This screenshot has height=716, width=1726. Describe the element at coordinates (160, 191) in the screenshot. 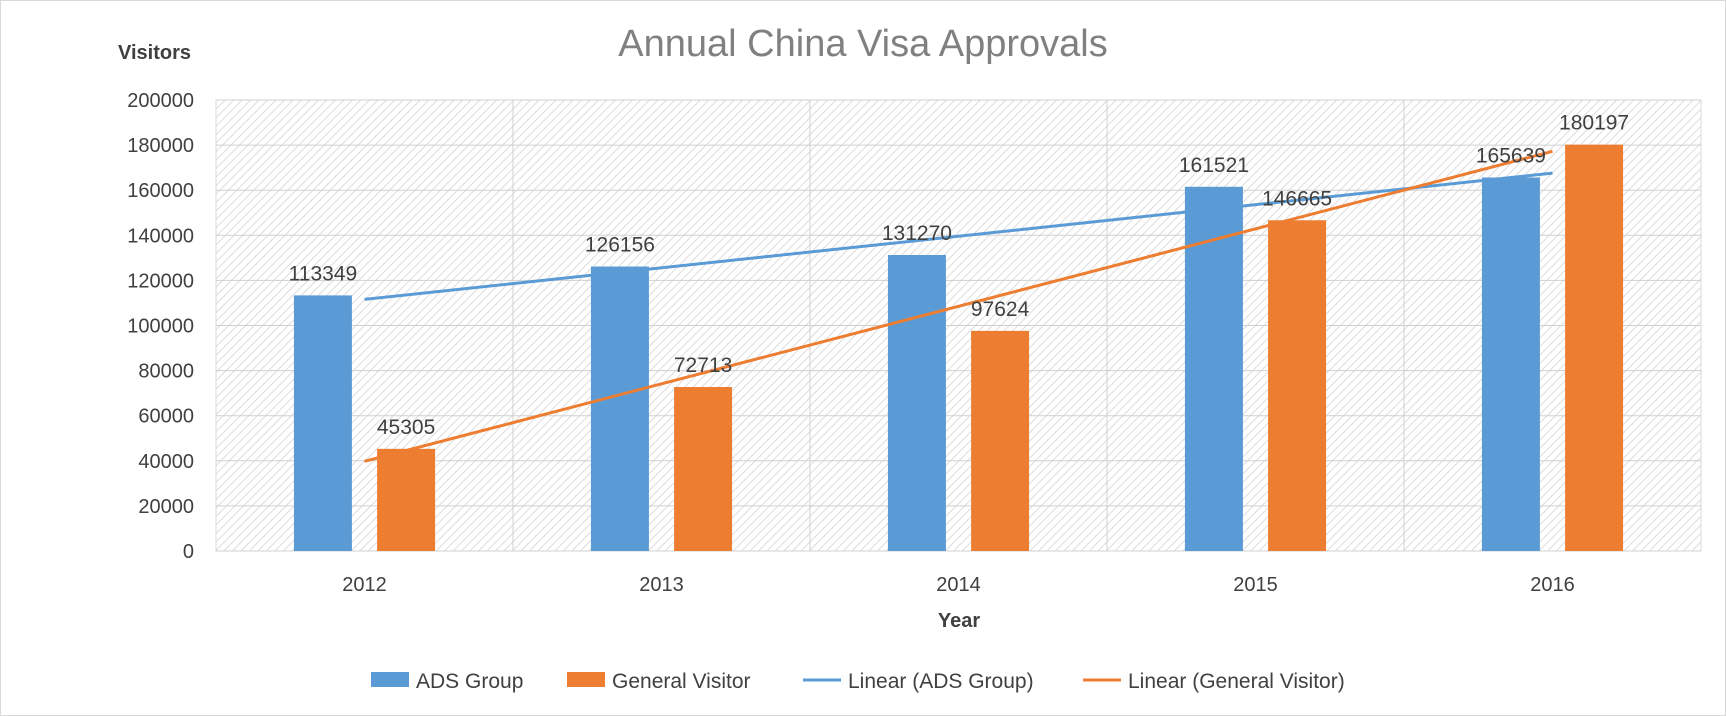

I see `y-tick-label: 160000` at that location.